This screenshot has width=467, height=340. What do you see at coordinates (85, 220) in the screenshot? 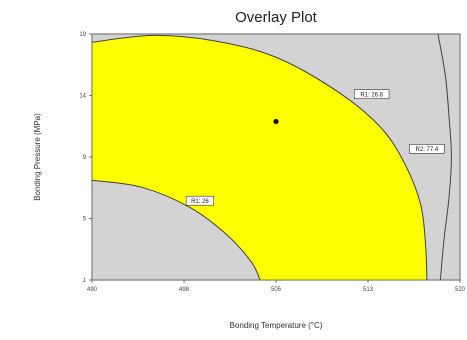
I see `y-tick-label: 5` at bounding box center [85, 220].